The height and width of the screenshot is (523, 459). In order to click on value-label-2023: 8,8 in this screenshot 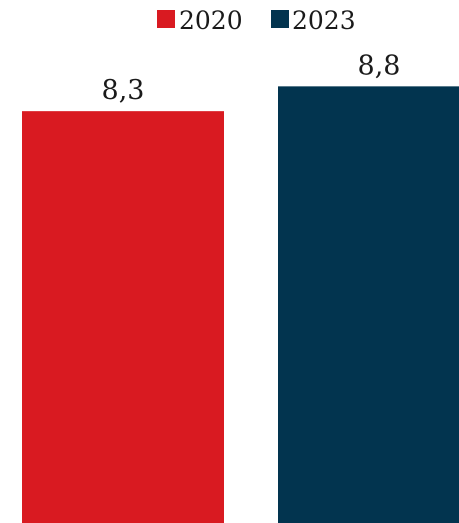, I will do `click(379, 65)`.